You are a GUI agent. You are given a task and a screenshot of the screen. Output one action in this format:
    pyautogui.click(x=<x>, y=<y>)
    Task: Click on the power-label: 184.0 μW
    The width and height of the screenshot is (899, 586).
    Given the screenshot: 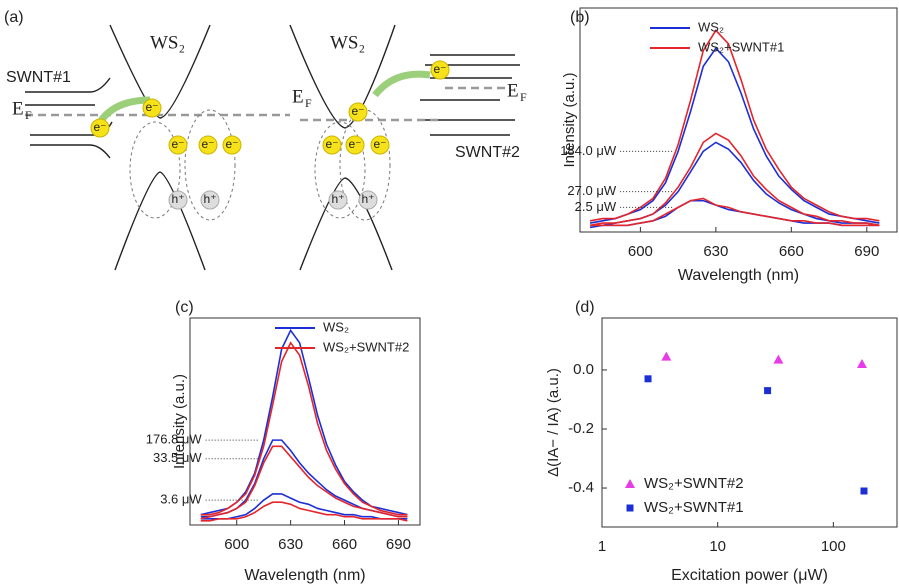 What is the action you would take?
    pyautogui.click(x=588, y=150)
    